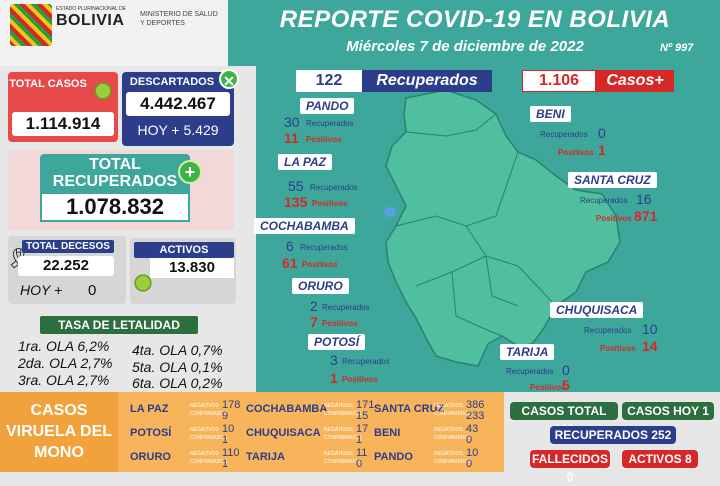 This screenshot has width=720, height=486. I want to click on coat-of-arms-icon, so click(31, 25).